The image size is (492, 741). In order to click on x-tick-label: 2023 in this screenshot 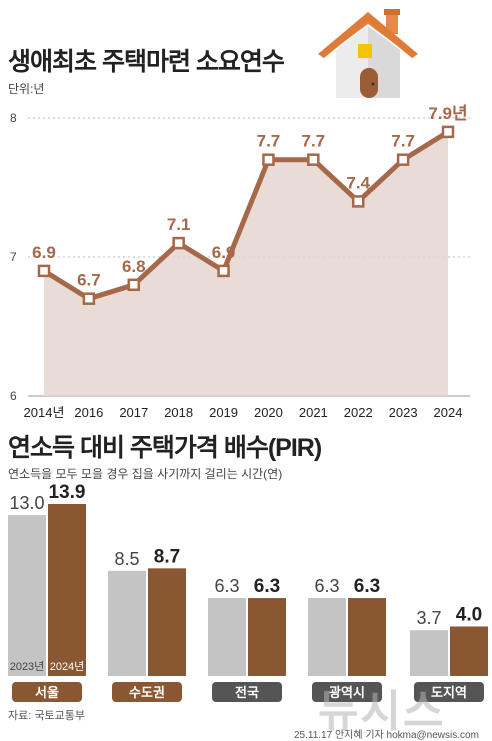, I will do `click(403, 412)`.